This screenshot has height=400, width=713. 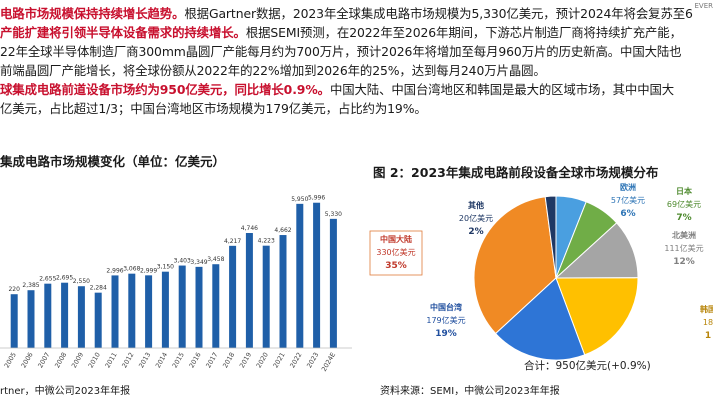 I want to click on bar-value-label: 4,217, so click(x=232, y=241).